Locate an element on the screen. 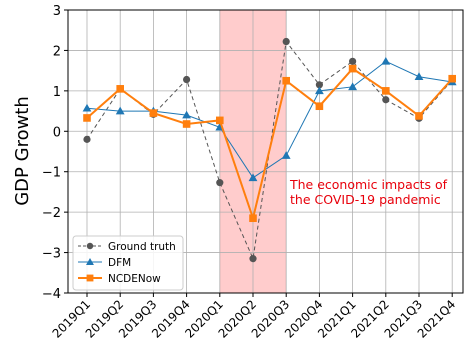  legend-box is located at coordinates (128, 263).